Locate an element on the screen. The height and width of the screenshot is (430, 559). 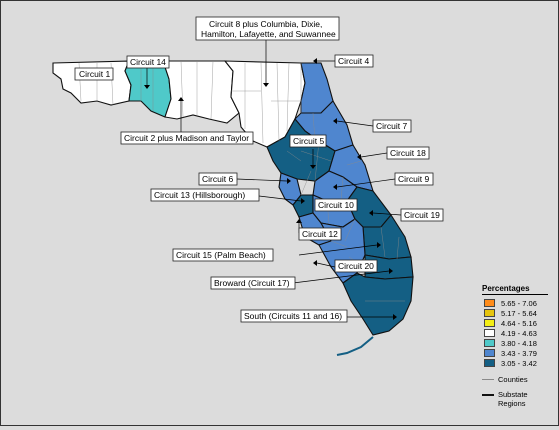
label-circuit-19-text: Circuit 19 is located at coordinates (422, 215).